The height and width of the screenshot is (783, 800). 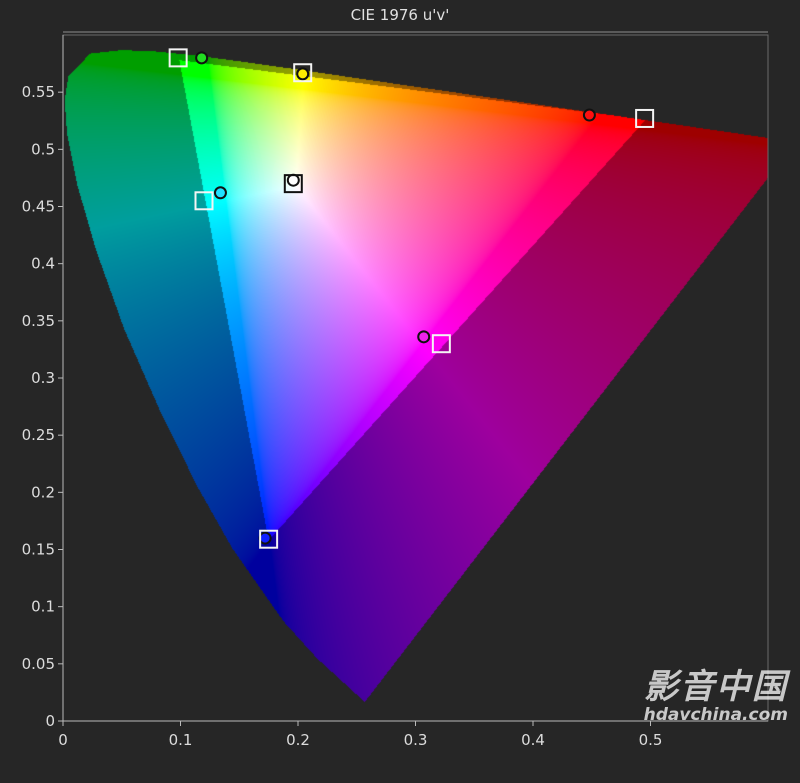 I want to click on x-tick-label: 0.1, so click(x=181, y=740).